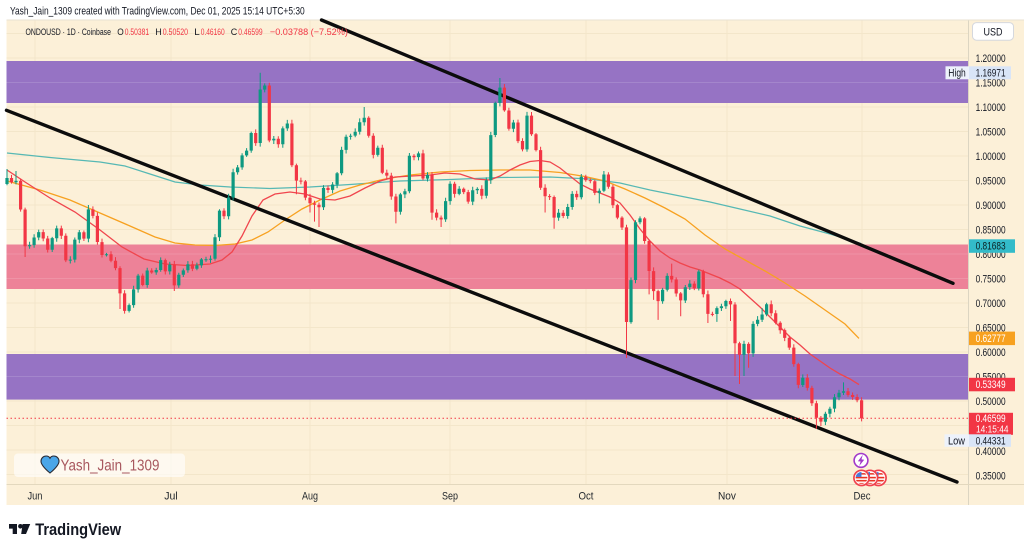  Describe the element at coordinates (158, 32) in the screenshot. I see `svg-text: H` at that location.